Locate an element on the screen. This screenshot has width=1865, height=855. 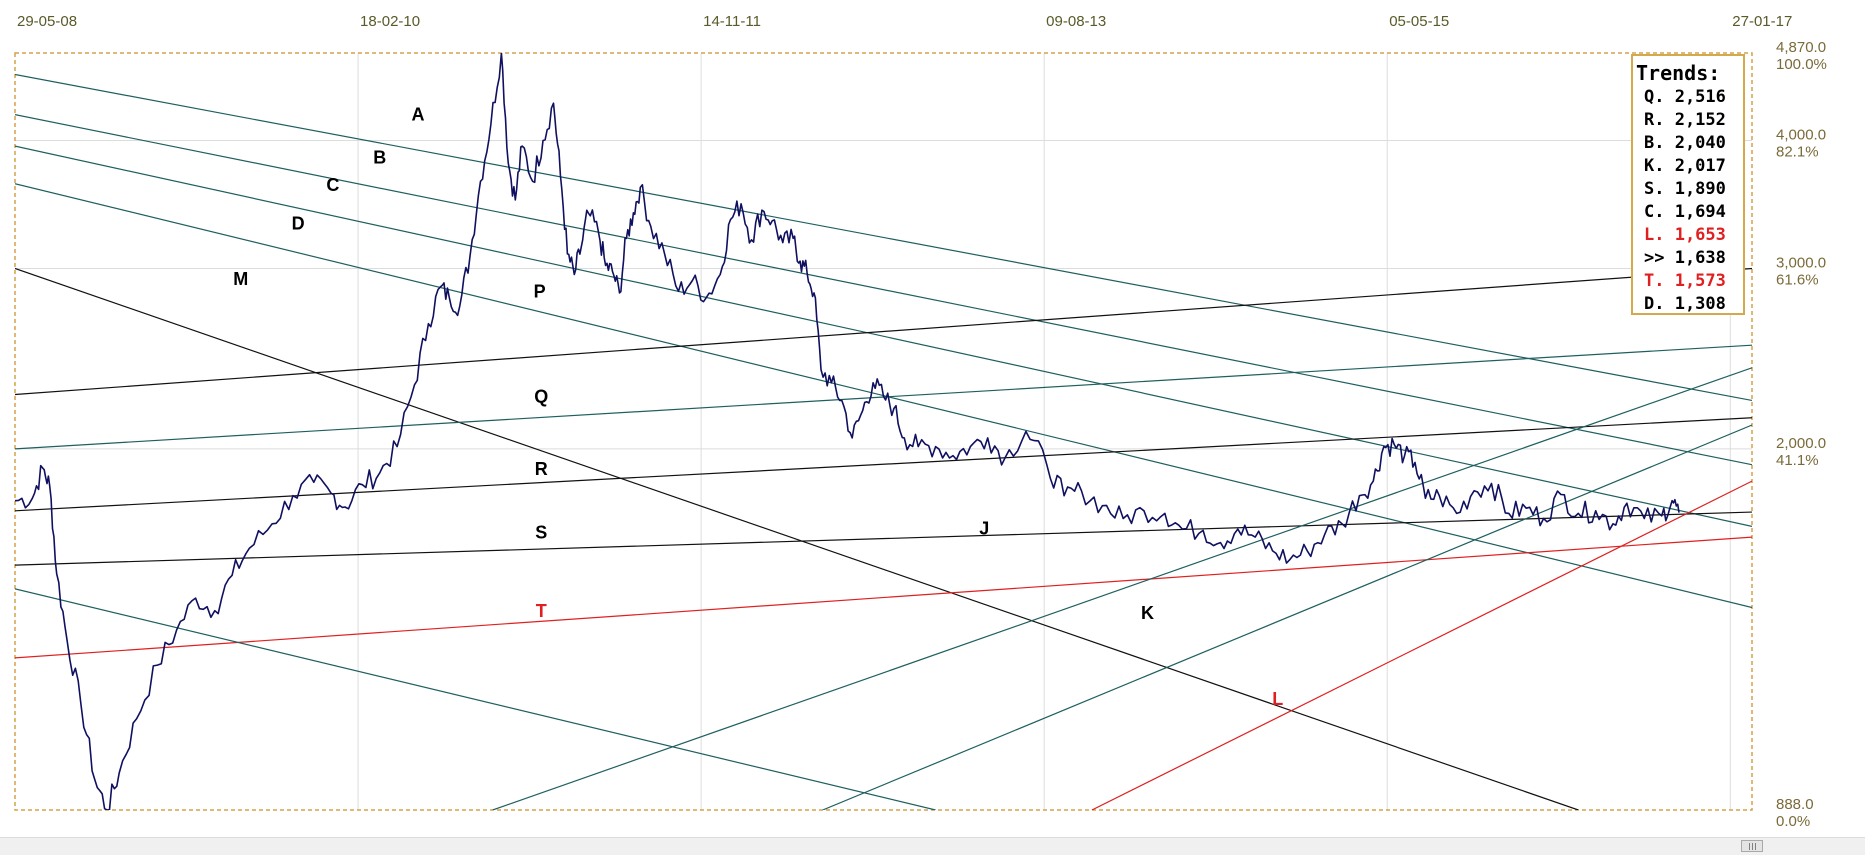
y-tick-label: 3,000.0 is located at coordinates (1801, 262).